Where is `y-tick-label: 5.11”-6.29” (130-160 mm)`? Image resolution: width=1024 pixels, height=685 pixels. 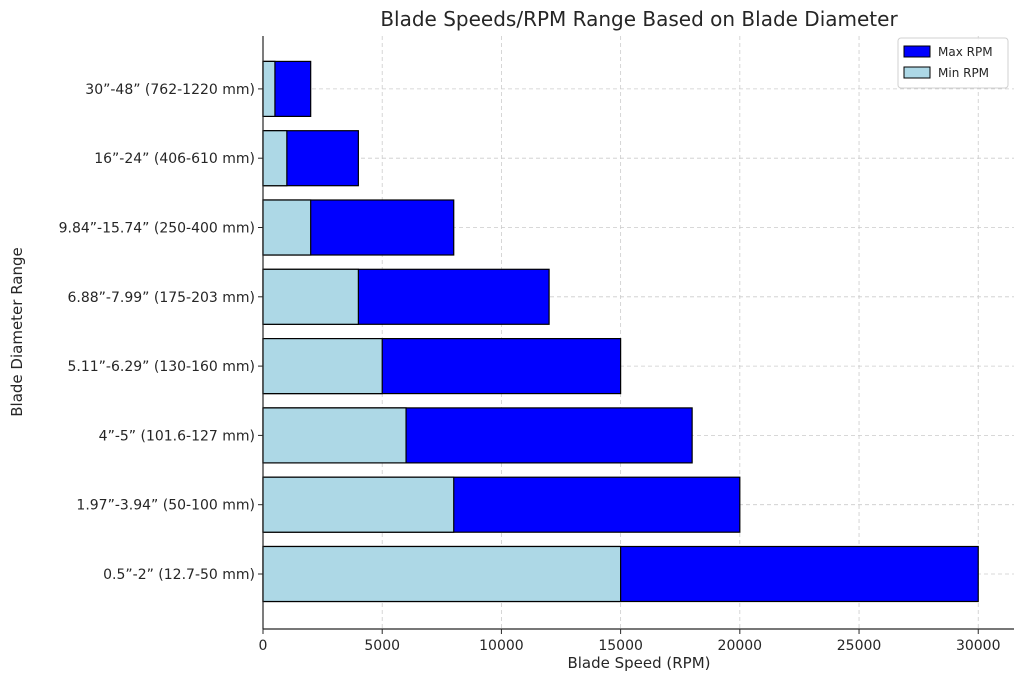
y-tick-label: 5.11”-6.29” (130-160 mm) is located at coordinates (162, 367).